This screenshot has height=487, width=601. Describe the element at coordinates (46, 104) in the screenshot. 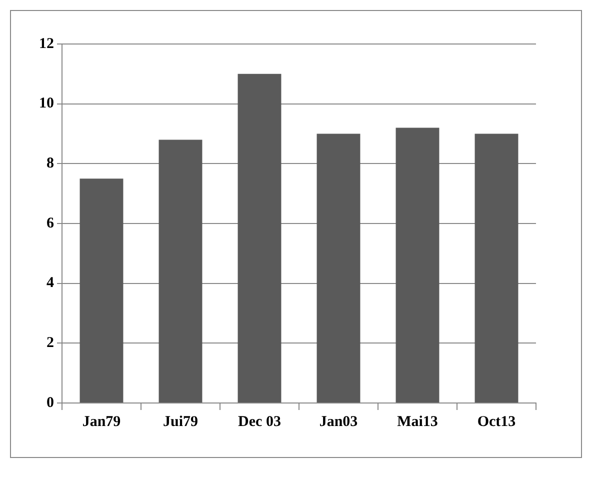

I see `y-tick-label: 10` at that location.